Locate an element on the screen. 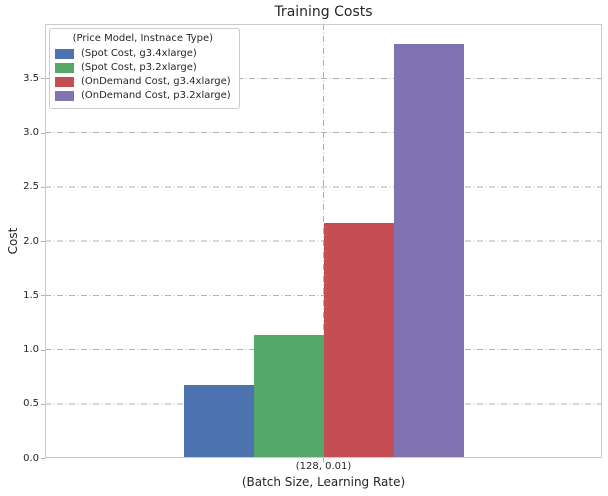  legend-entry: (Spot Cost, p3.2xlarge) is located at coordinates (143, 68).